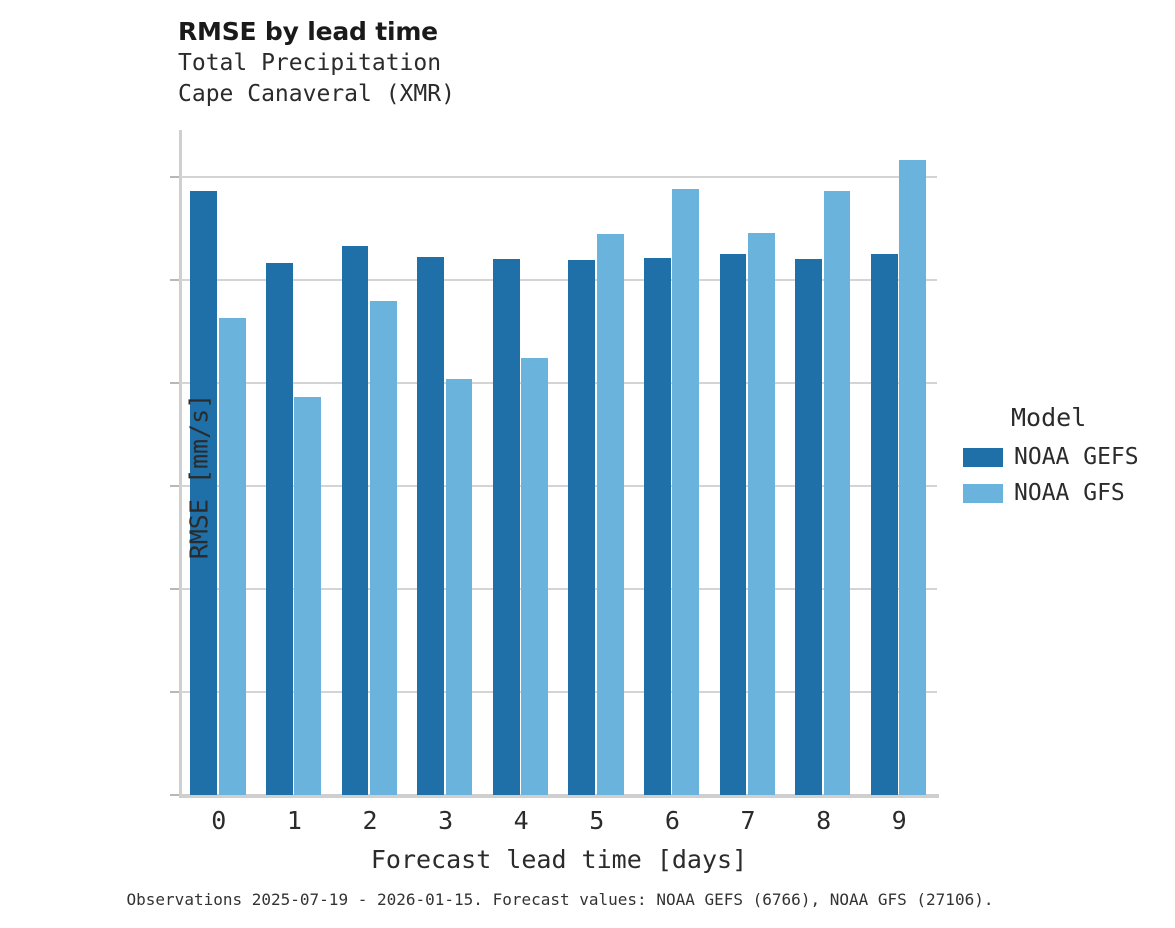  Describe the element at coordinates (748, 820) in the screenshot. I see `x-axis-tick-label: 7` at that location.